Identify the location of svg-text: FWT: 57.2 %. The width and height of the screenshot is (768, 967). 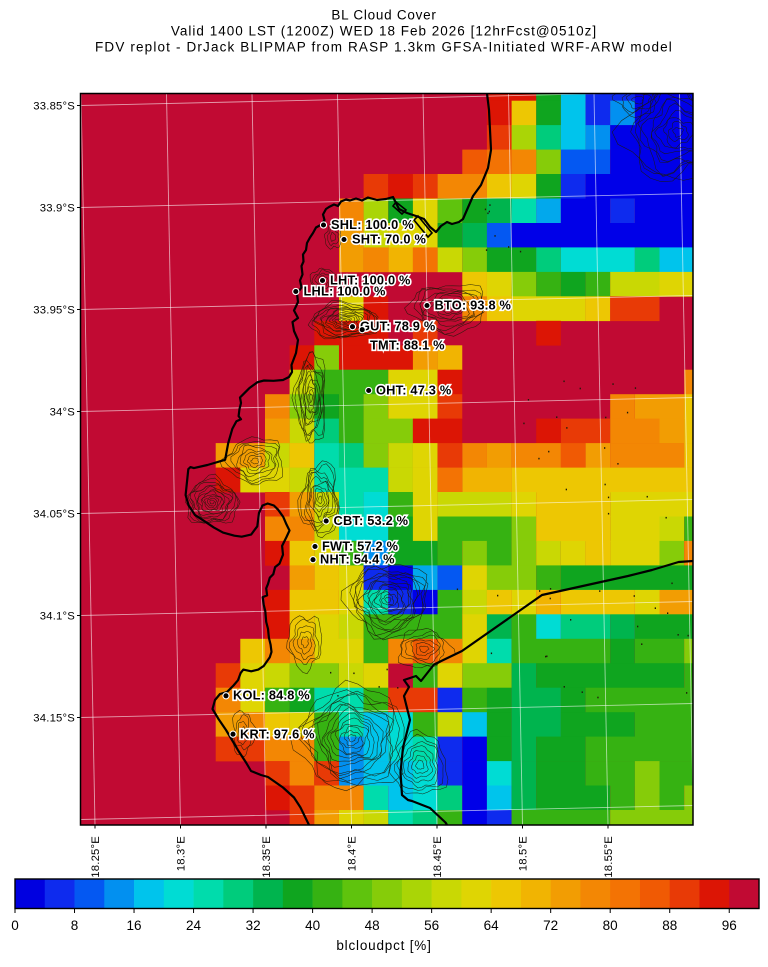
(360, 546).